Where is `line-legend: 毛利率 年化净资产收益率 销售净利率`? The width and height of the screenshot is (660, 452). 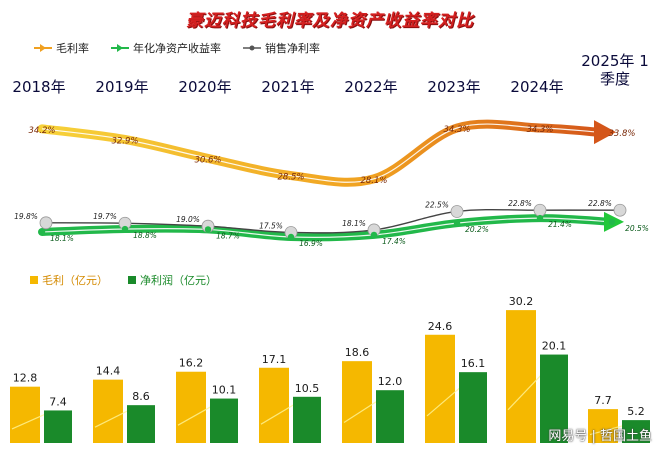
line-legend: 毛利率 年化净资产收益率 销售净利率 is located at coordinates (188, 48).